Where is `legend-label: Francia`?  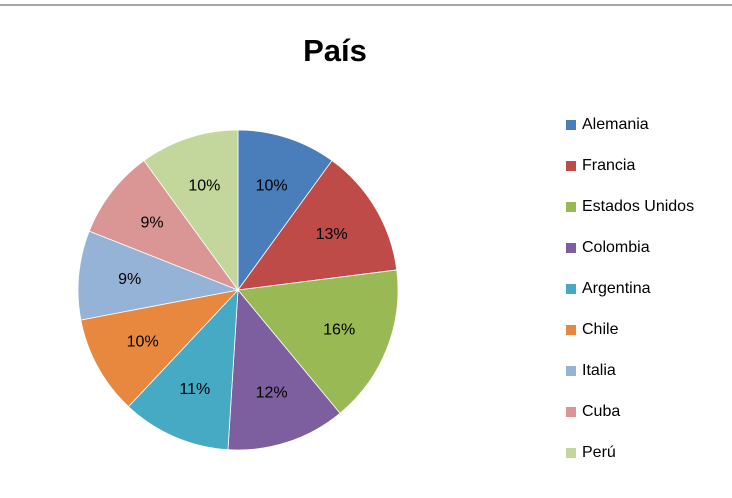 legend-label: Francia is located at coordinates (608, 165).